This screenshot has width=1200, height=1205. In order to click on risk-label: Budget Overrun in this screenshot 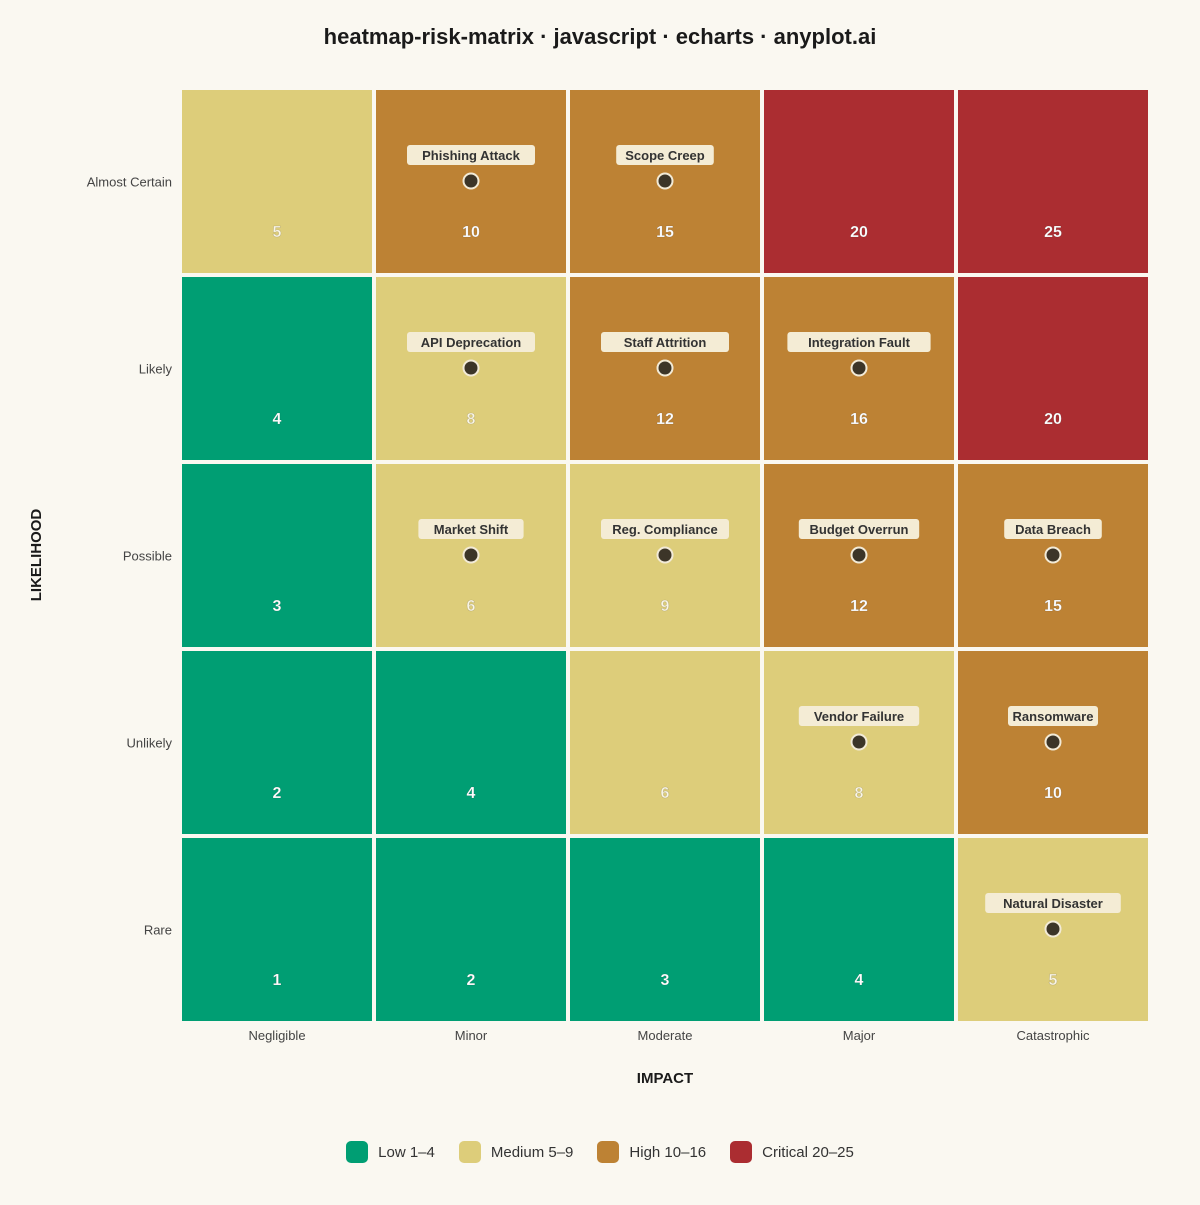, I will do `click(859, 529)`.